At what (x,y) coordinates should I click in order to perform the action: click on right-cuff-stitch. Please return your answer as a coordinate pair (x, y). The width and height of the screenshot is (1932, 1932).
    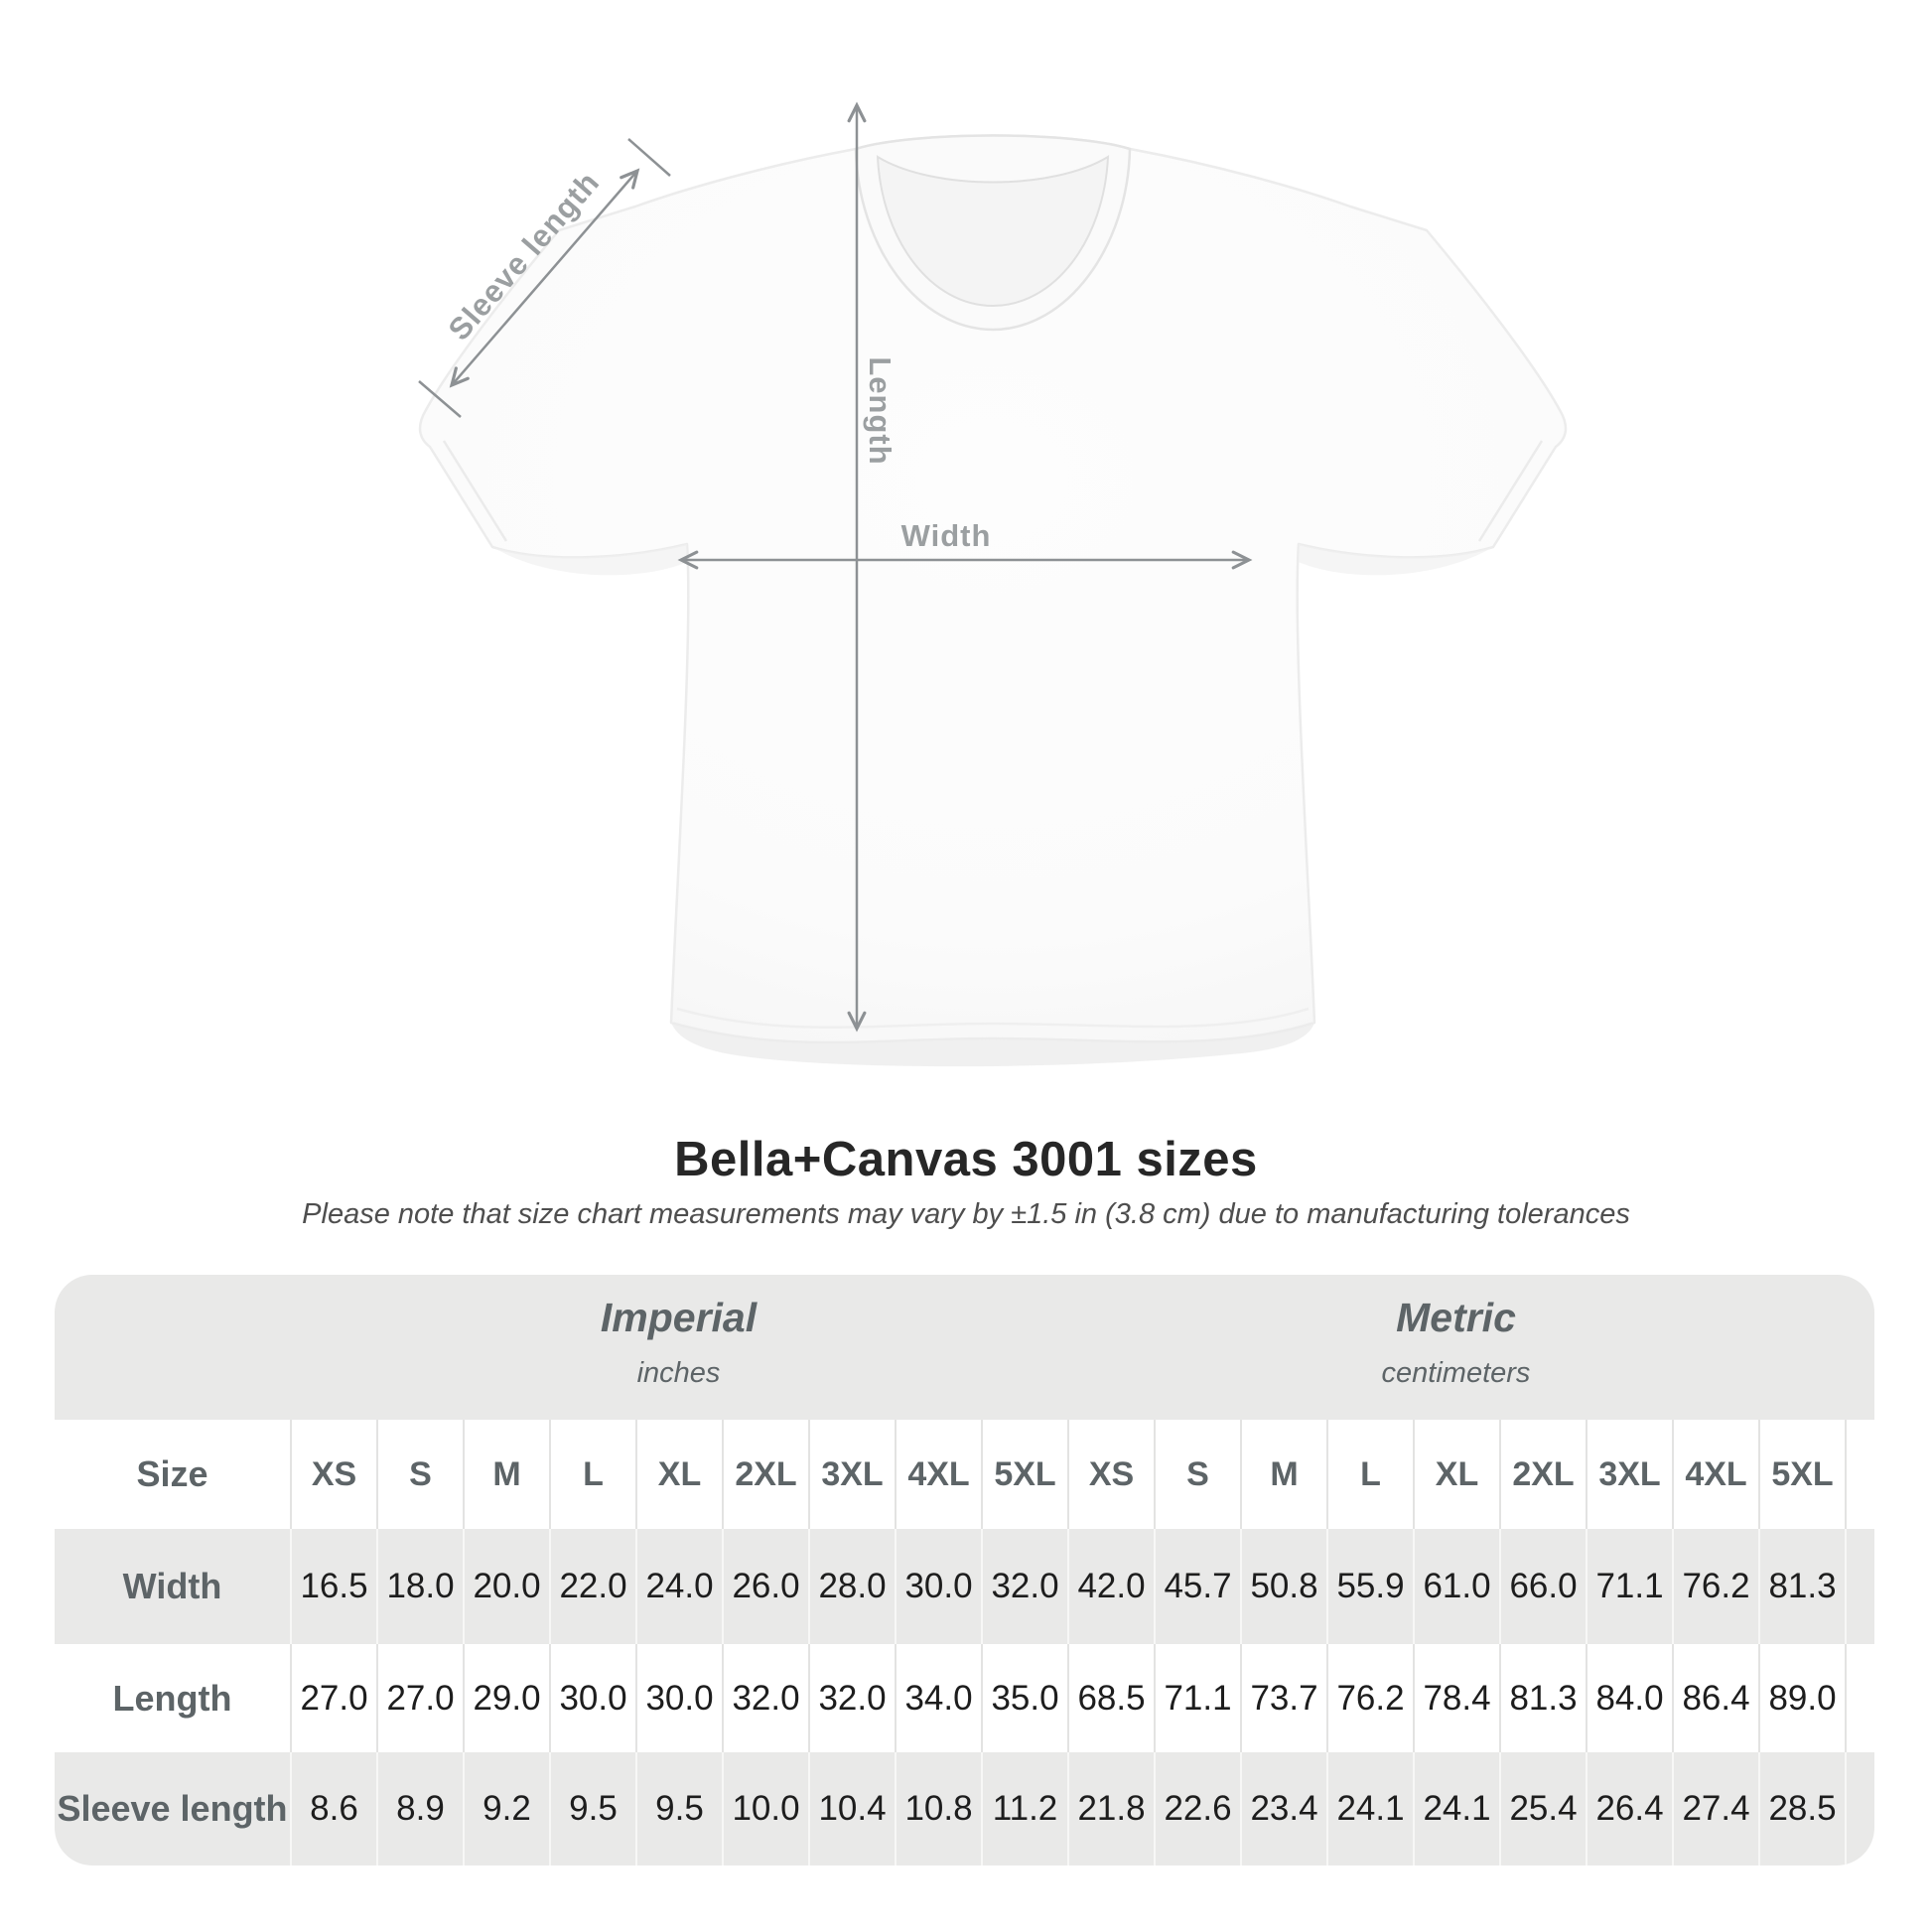
    Looking at the image, I should click on (1510, 491).